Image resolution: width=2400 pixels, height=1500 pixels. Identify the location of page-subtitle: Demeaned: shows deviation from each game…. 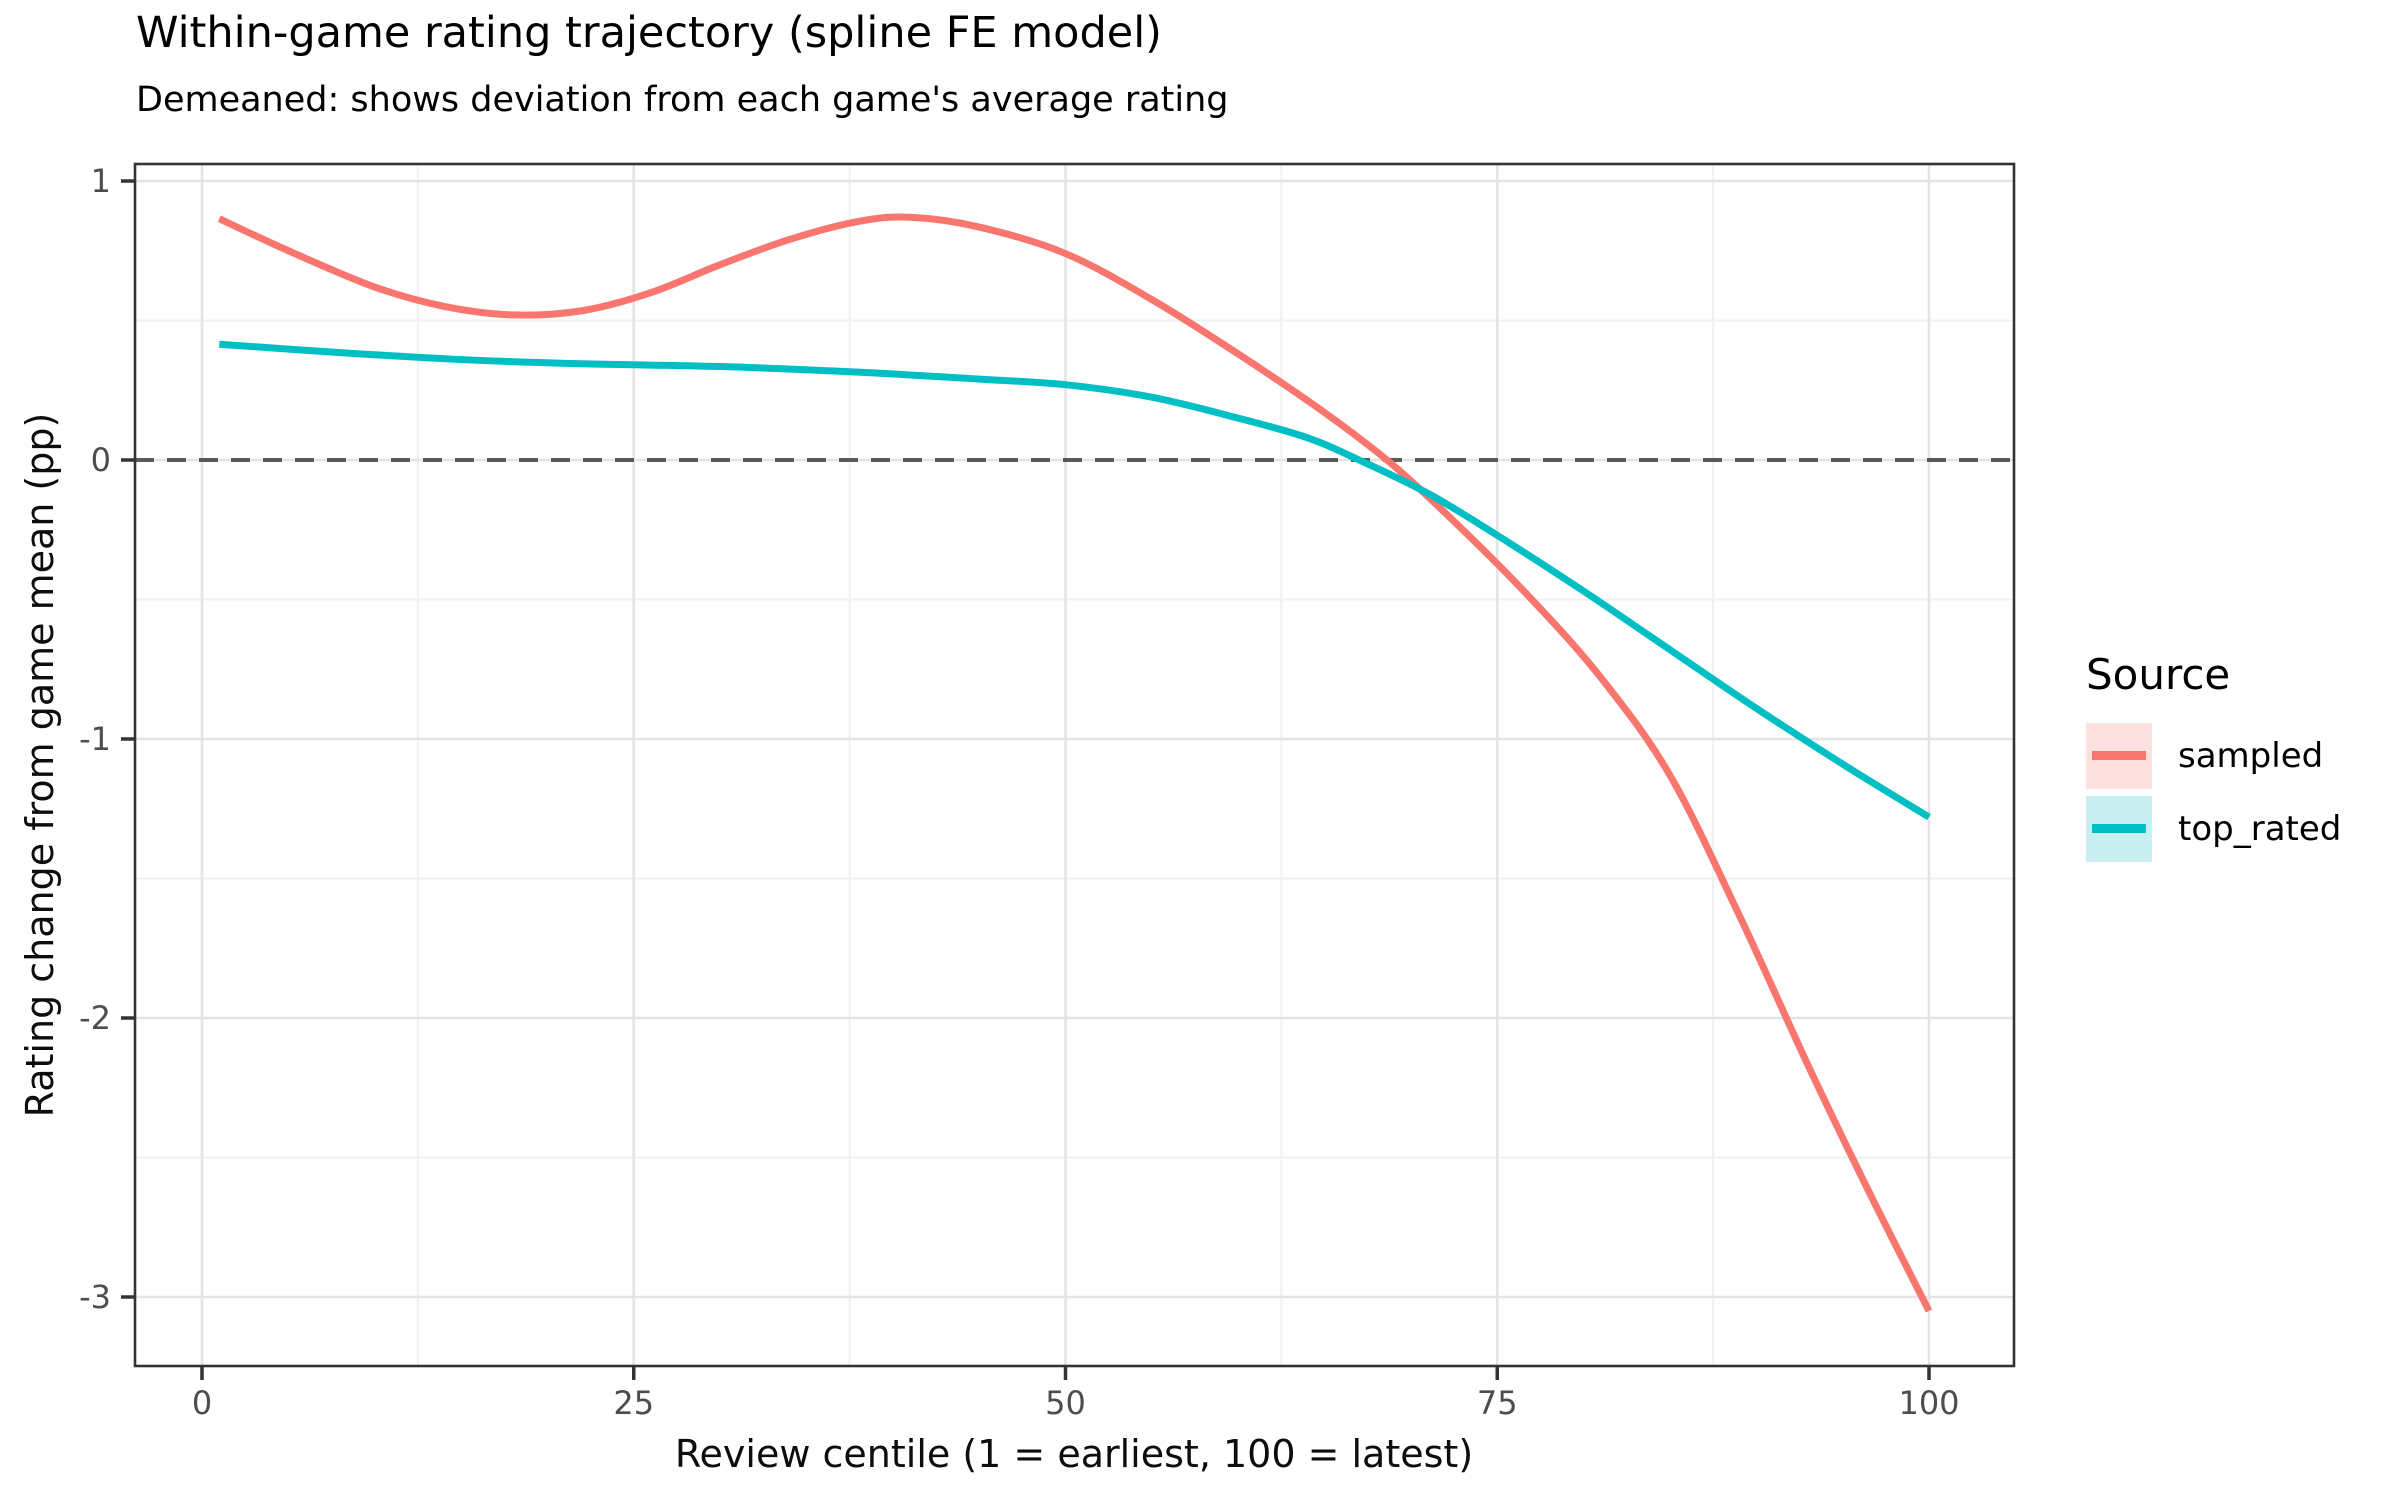
(682, 100).